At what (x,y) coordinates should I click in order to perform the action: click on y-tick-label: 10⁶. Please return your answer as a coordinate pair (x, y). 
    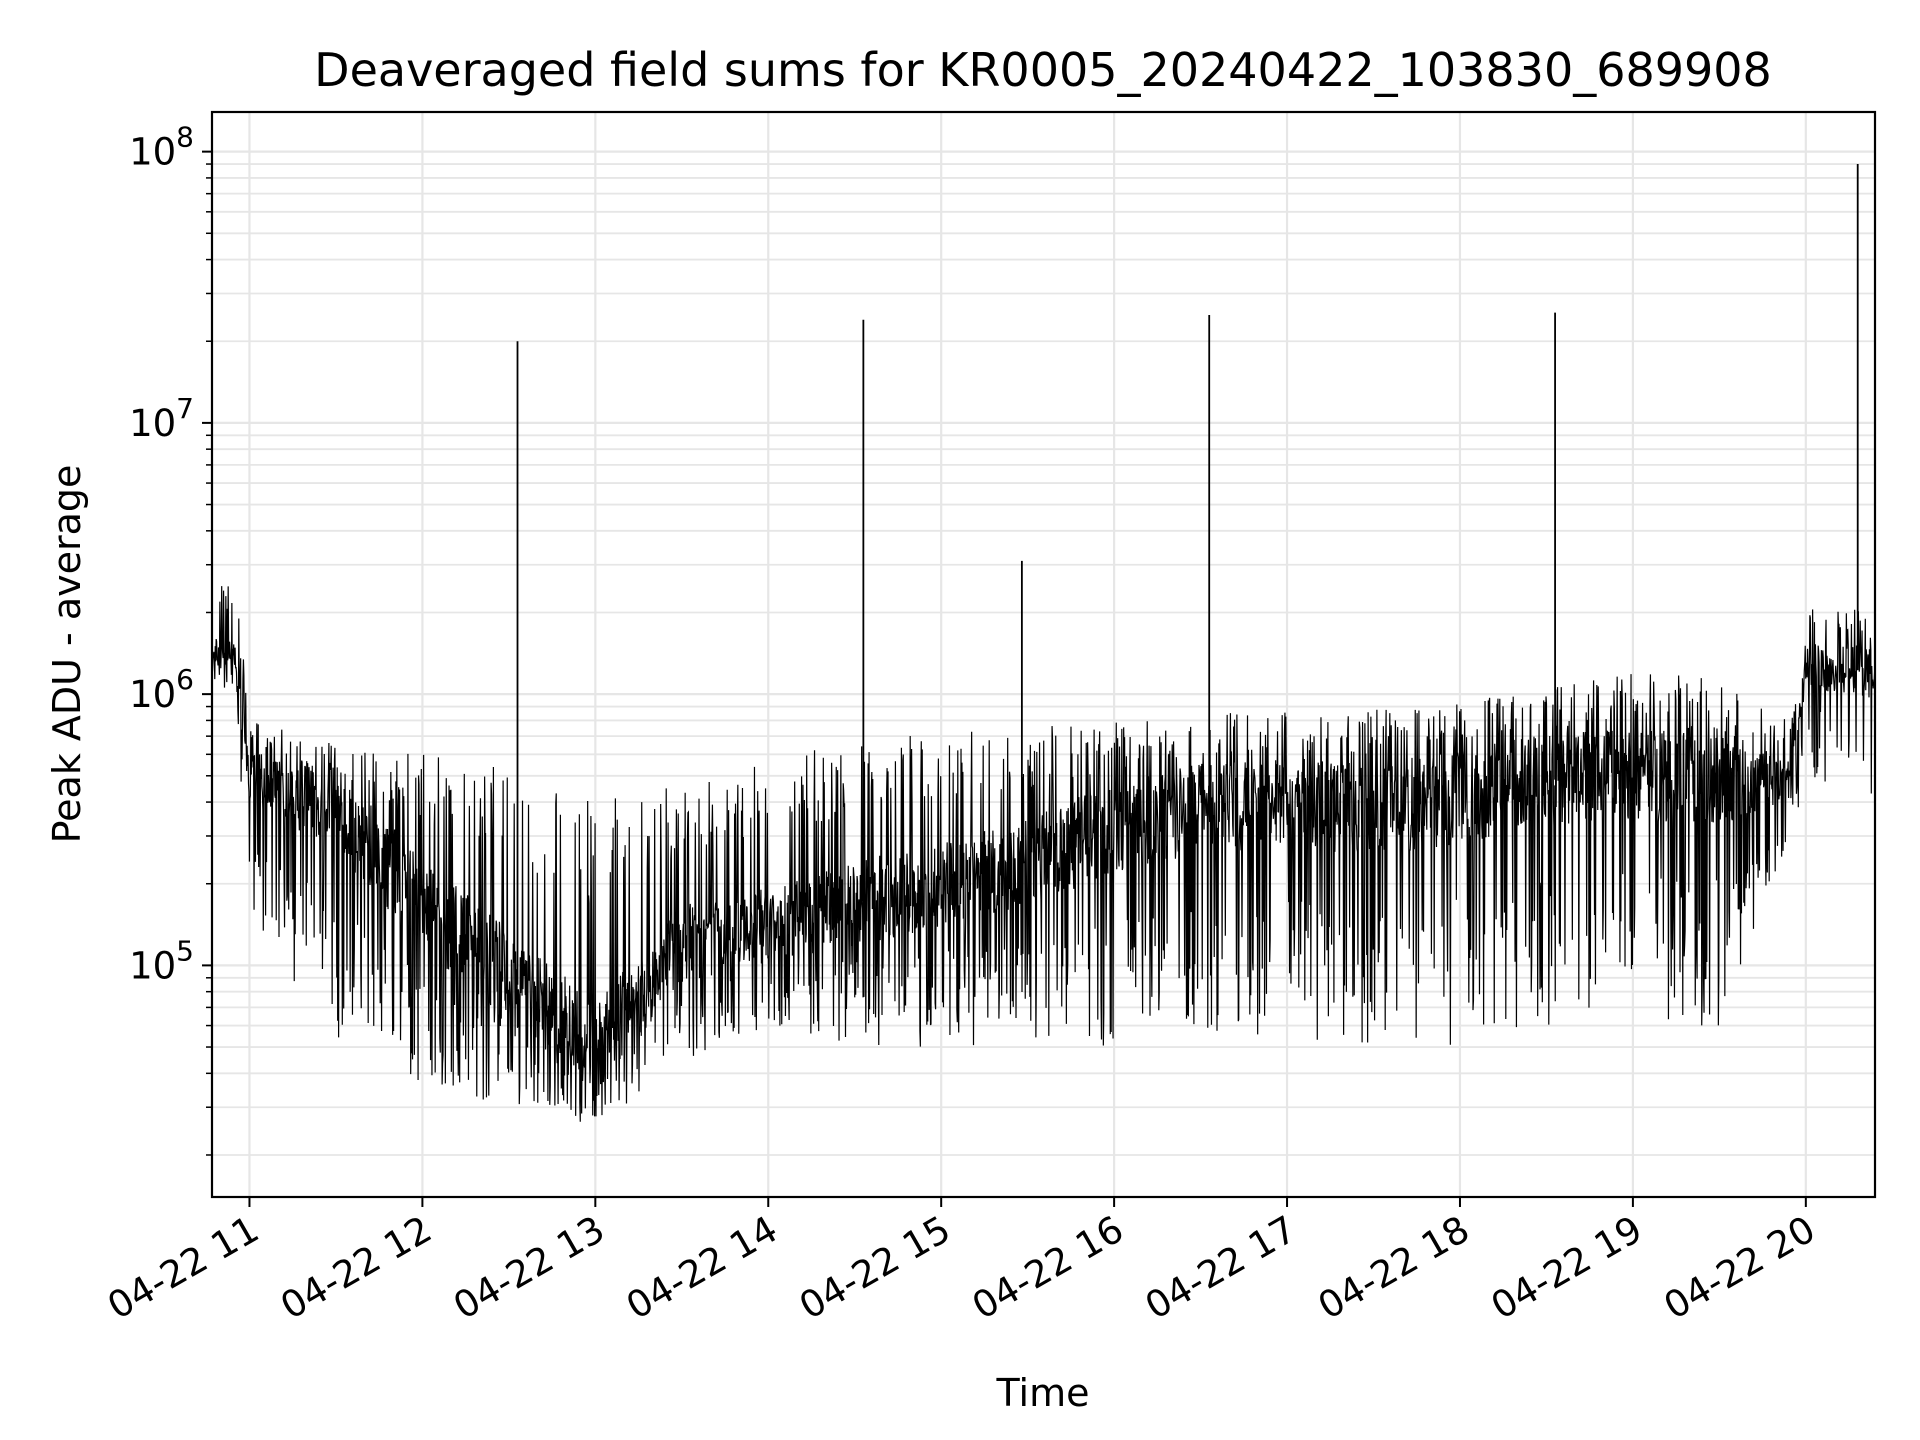
    Looking at the image, I should click on (161, 689).